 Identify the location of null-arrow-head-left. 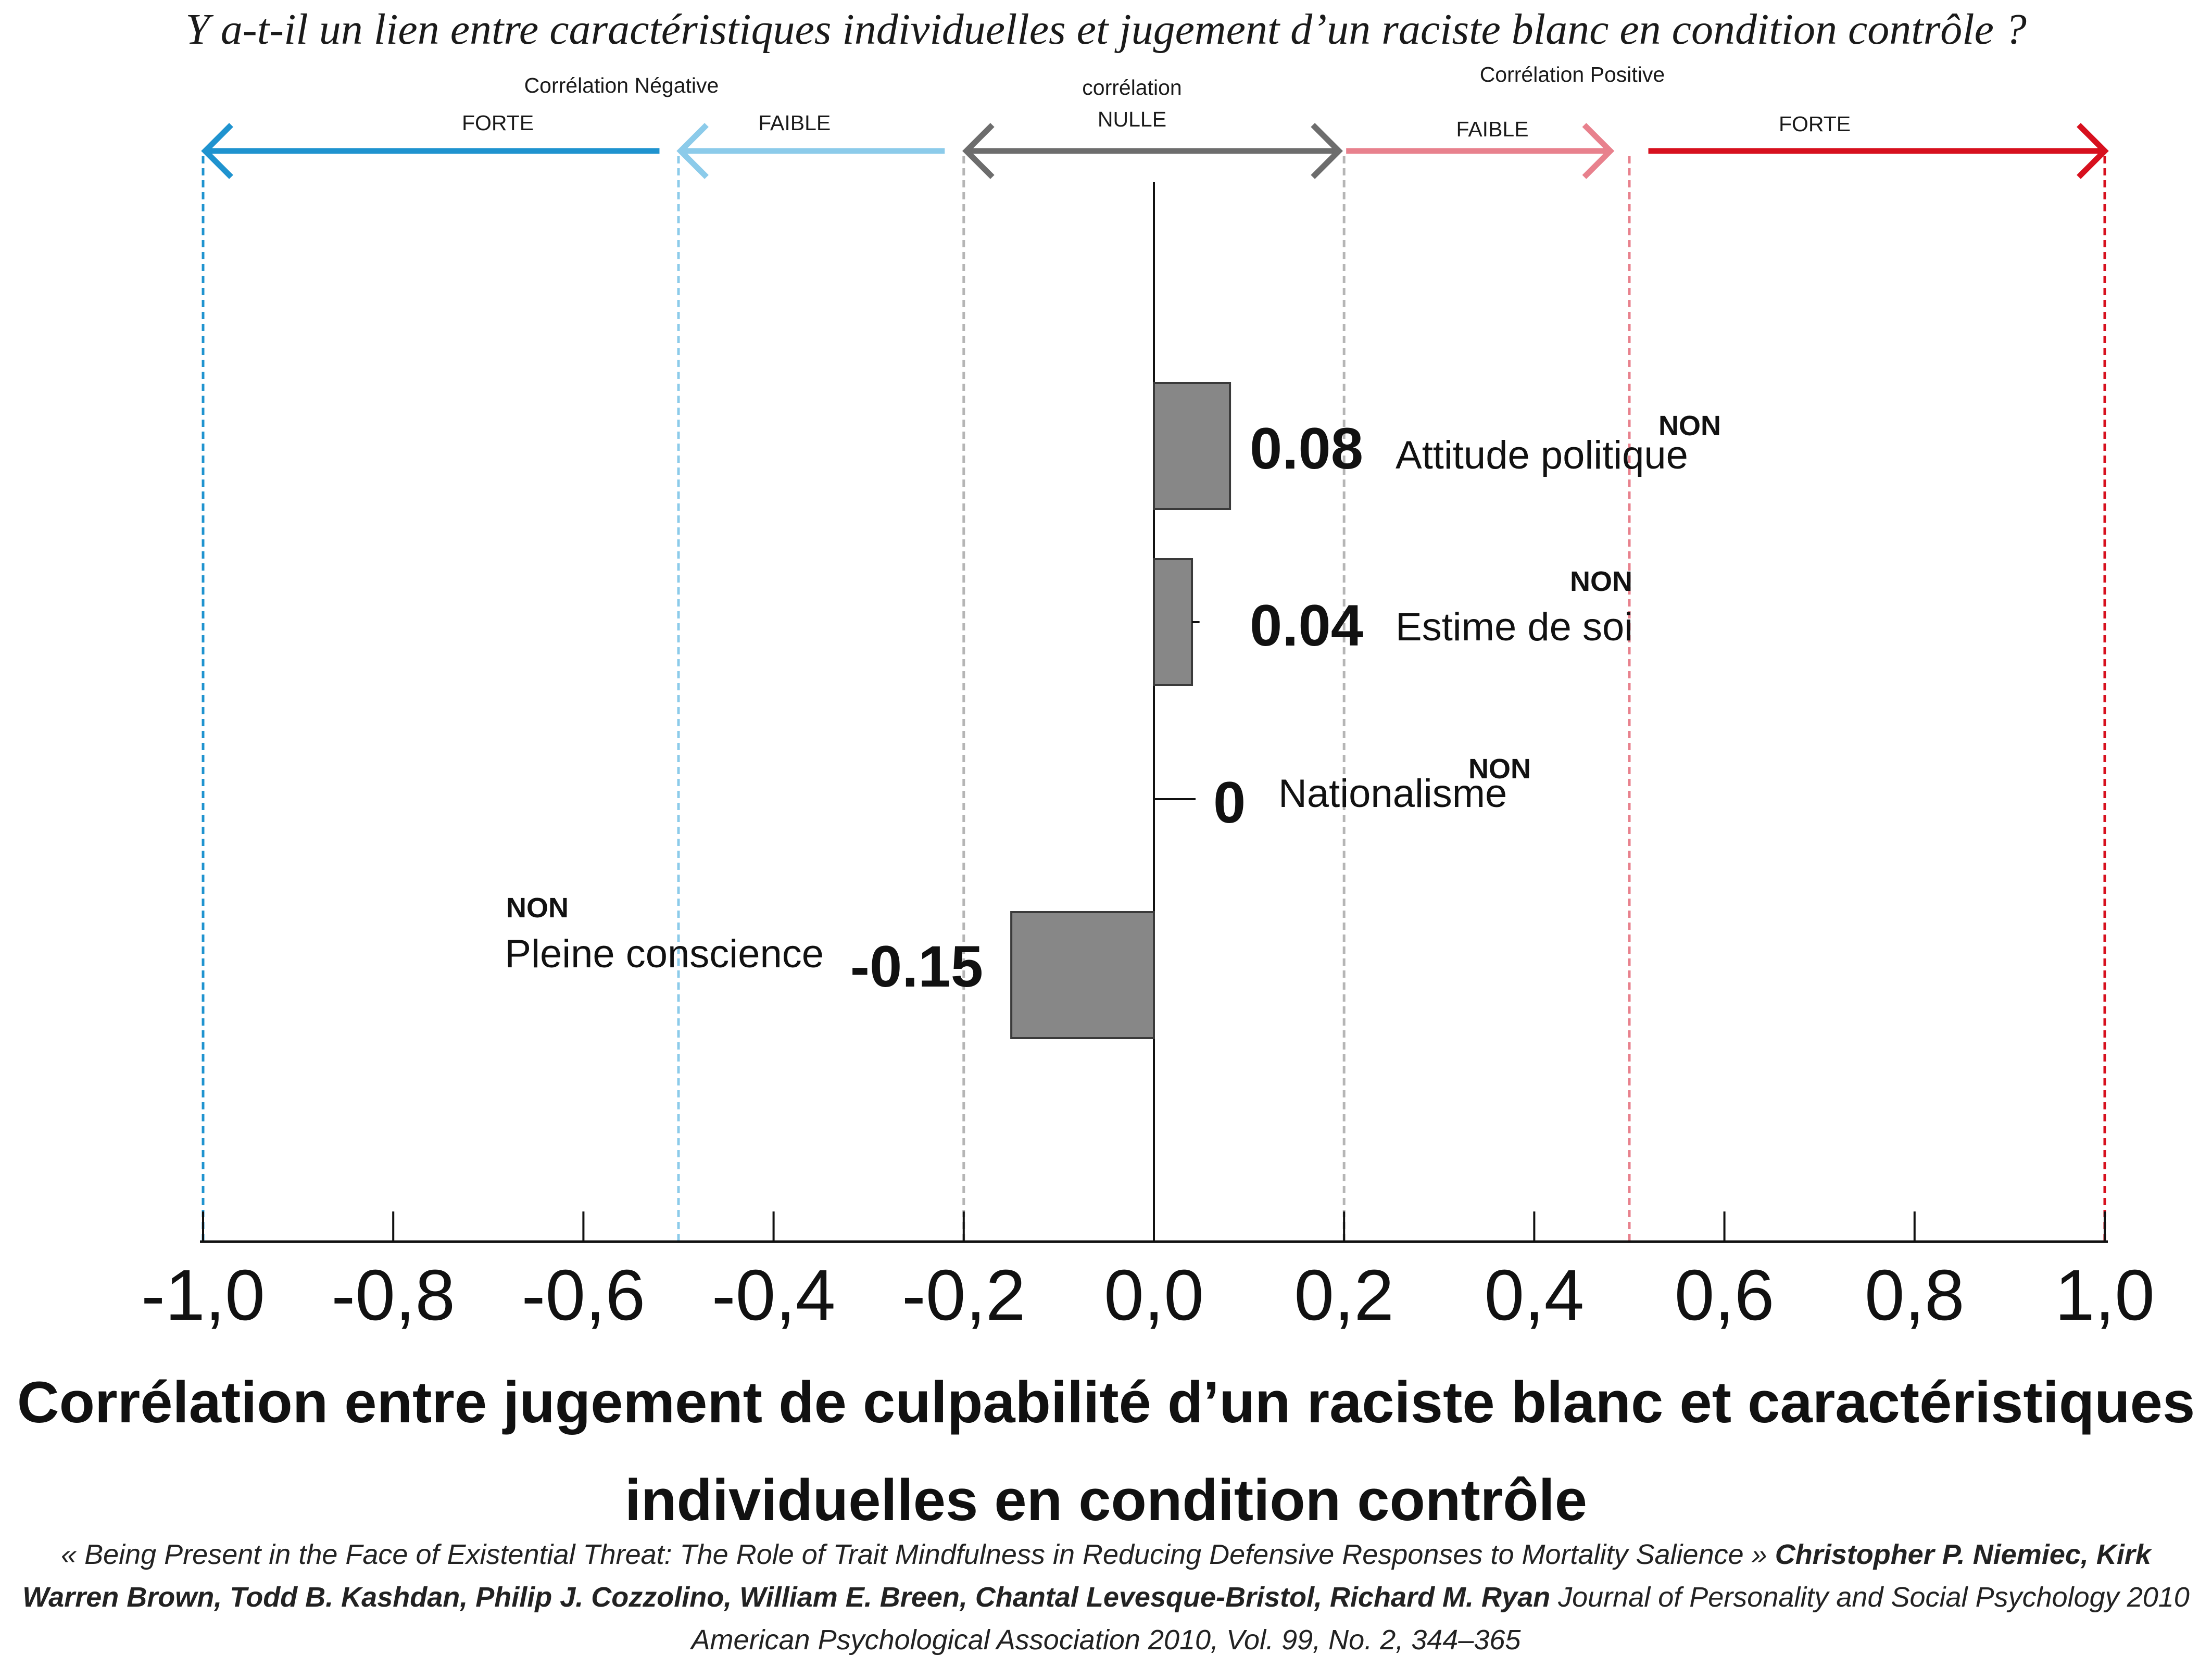
(978, 151).